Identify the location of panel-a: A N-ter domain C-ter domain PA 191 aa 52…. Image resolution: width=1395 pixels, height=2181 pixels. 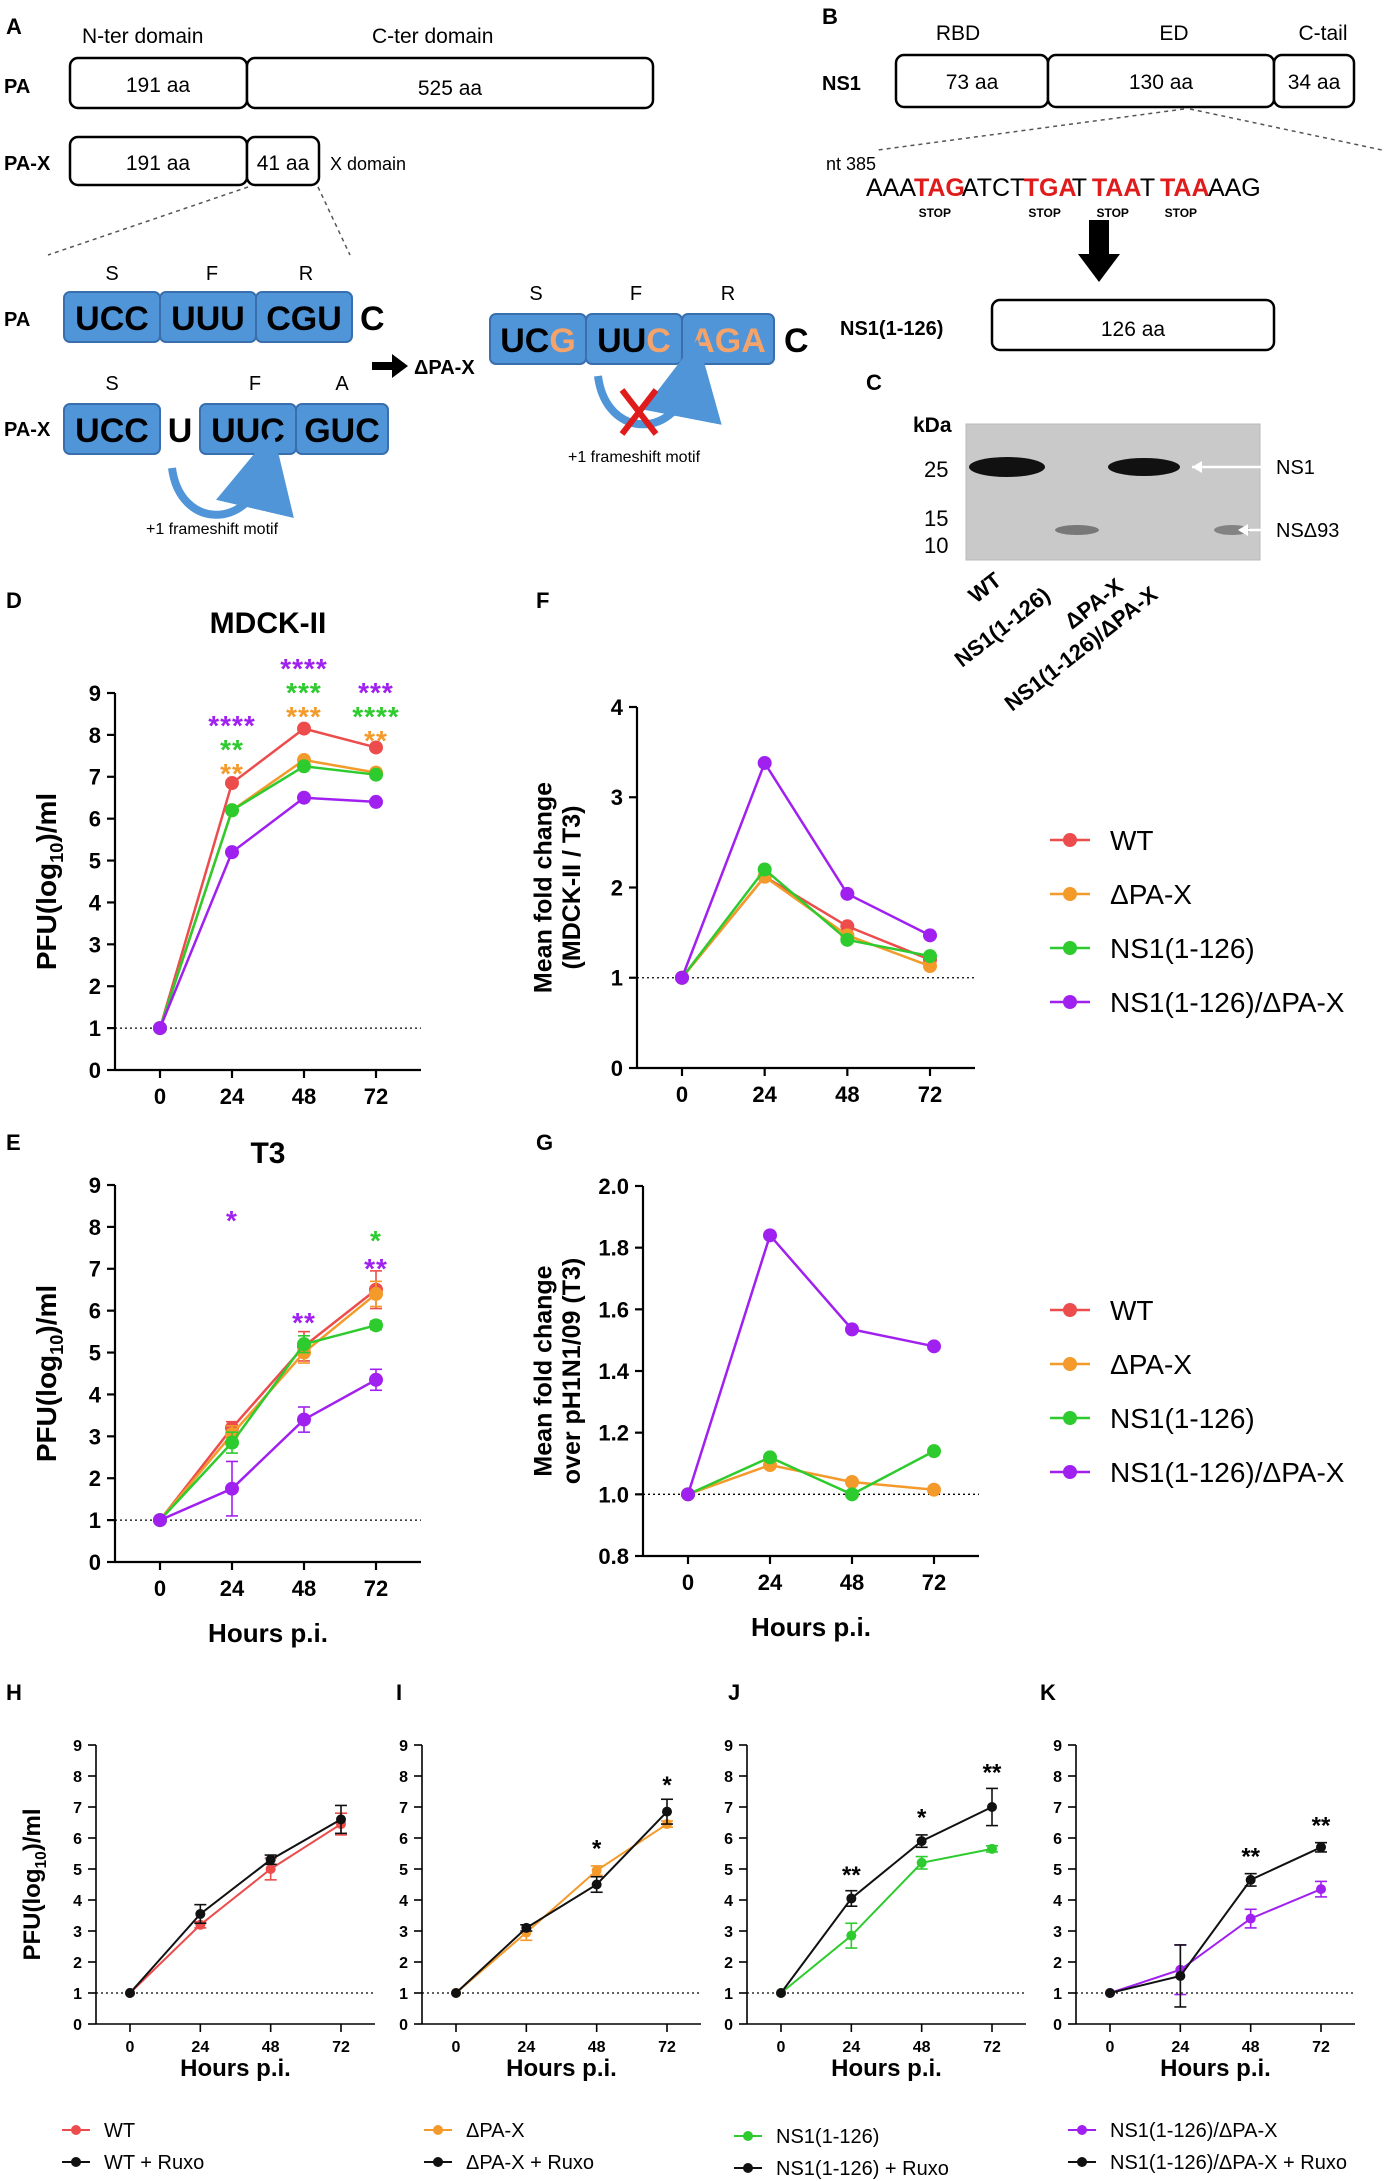
(406, 276).